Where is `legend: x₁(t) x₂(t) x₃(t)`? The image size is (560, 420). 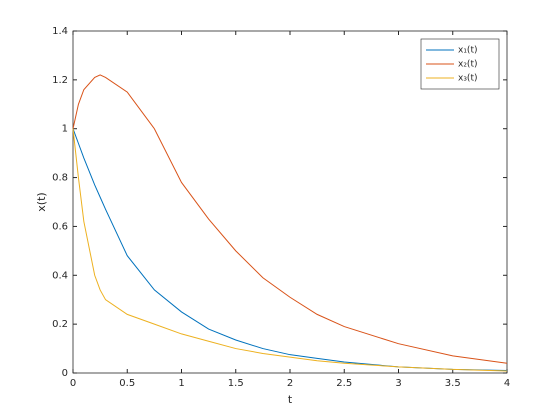 legend: x₁(t) x₂(t) x₃(t) is located at coordinates (460, 64).